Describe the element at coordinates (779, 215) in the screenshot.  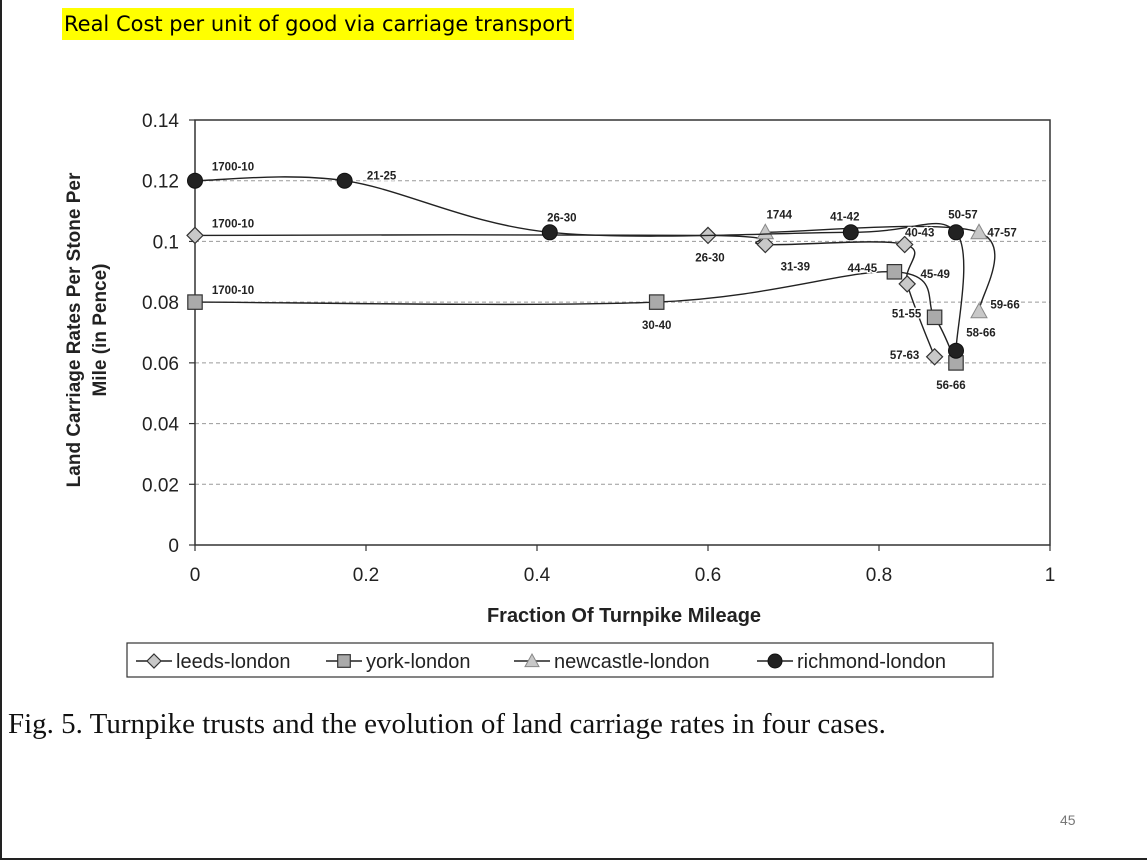
I see `newcastle-london-label-0: 1744` at that location.